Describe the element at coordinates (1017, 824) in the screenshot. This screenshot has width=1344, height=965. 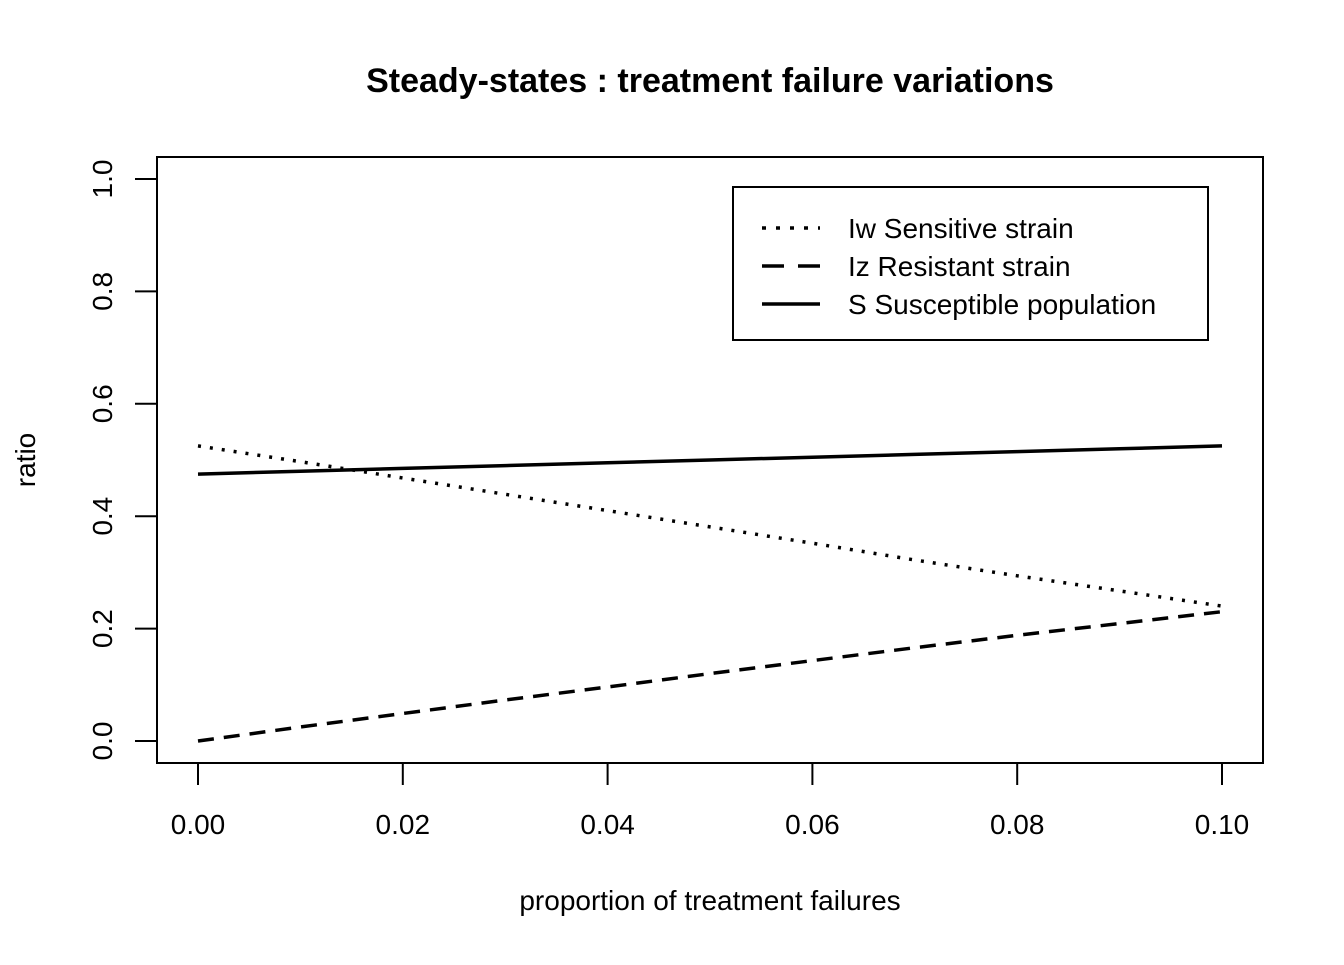
I see `x-tick-label: 0.08` at that location.